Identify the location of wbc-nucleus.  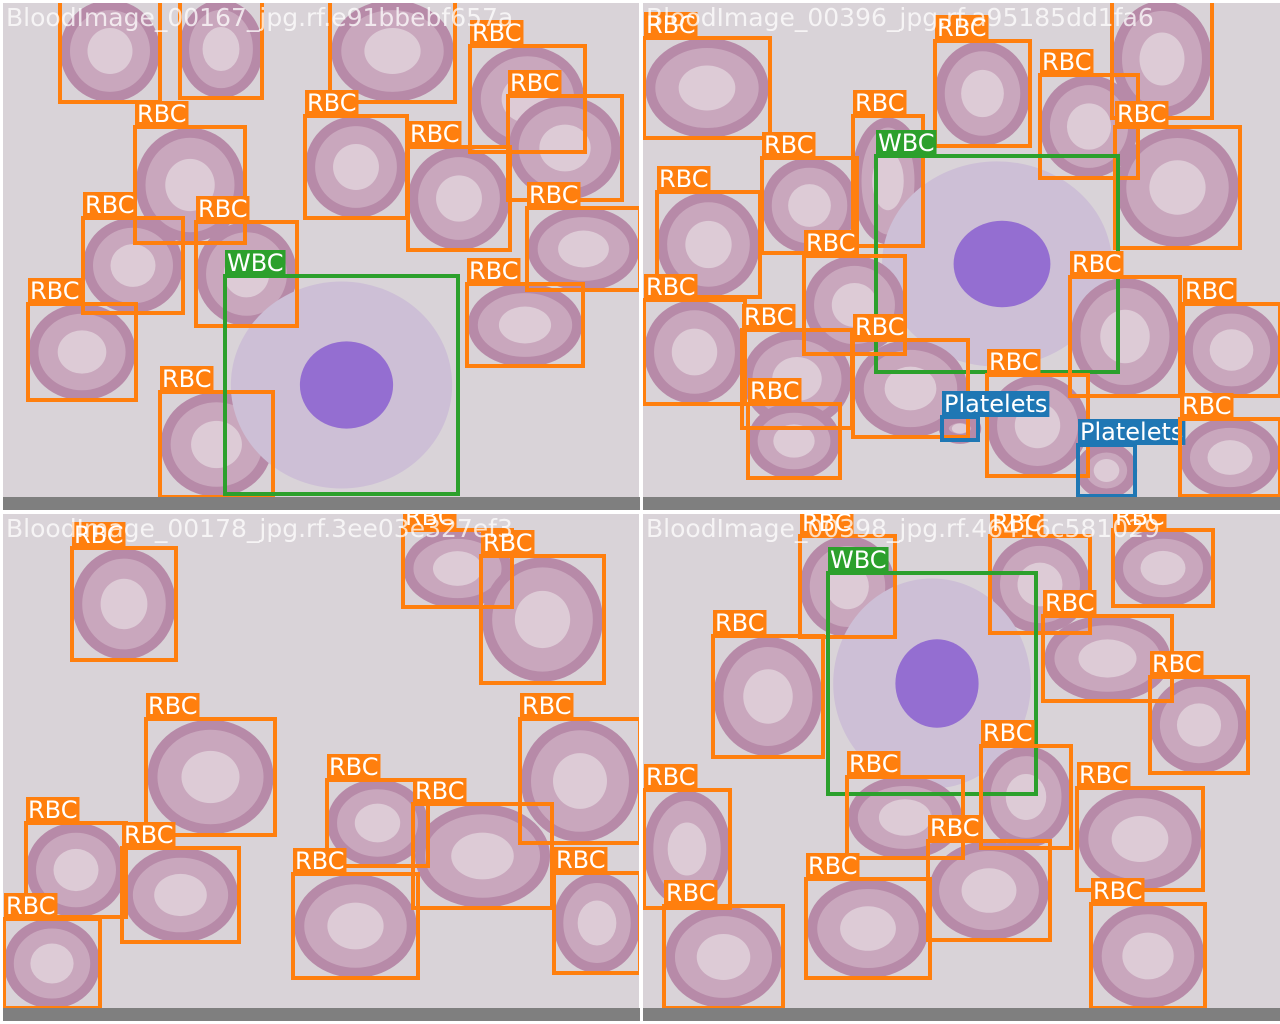
(1002, 264).